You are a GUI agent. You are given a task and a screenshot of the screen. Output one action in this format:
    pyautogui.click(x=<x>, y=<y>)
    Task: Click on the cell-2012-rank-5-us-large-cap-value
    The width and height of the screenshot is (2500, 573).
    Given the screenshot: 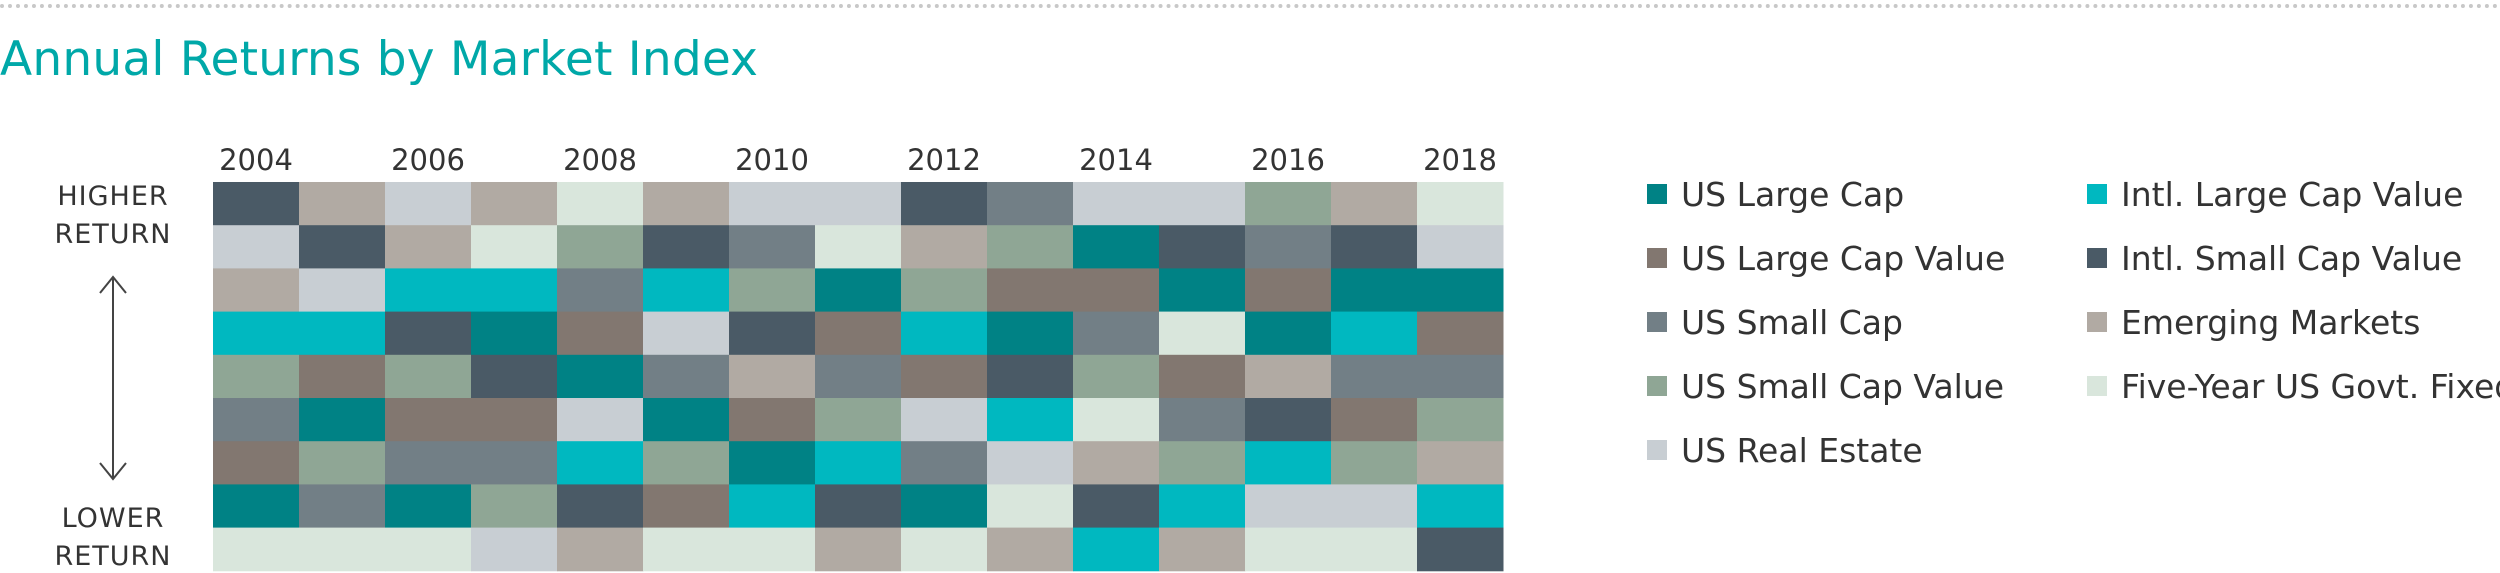 What is the action you would take?
    pyautogui.click(x=944, y=376)
    